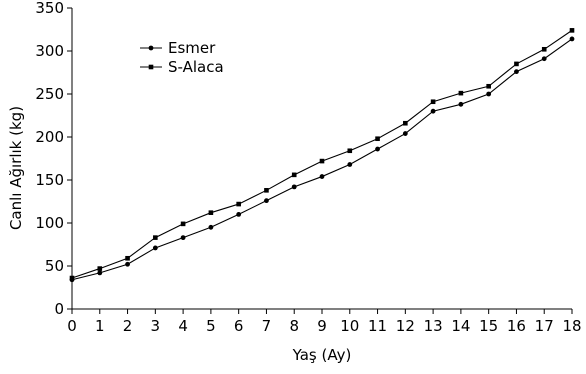 The width and height of the screenshot is (586, 374). What do you see at coordinates (156, 326) in the screenshot?
I see `x-tick-label: 3` at bounding box center [156, 326].